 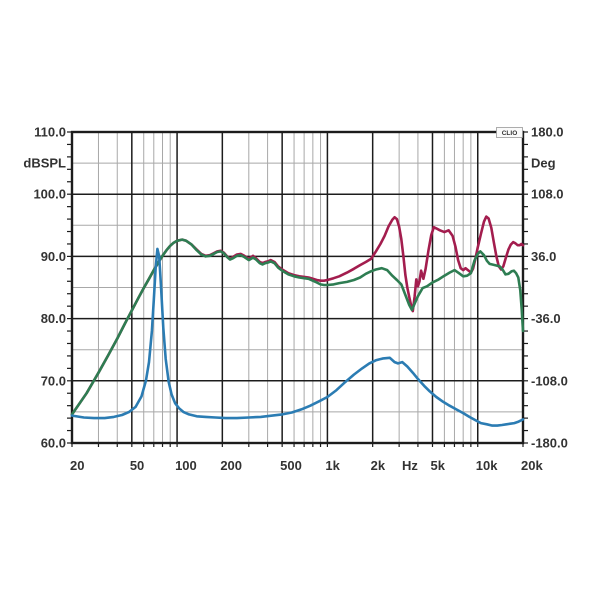 I want to click on clio-watermark-text: CLIO, so click(x=510, y=133).